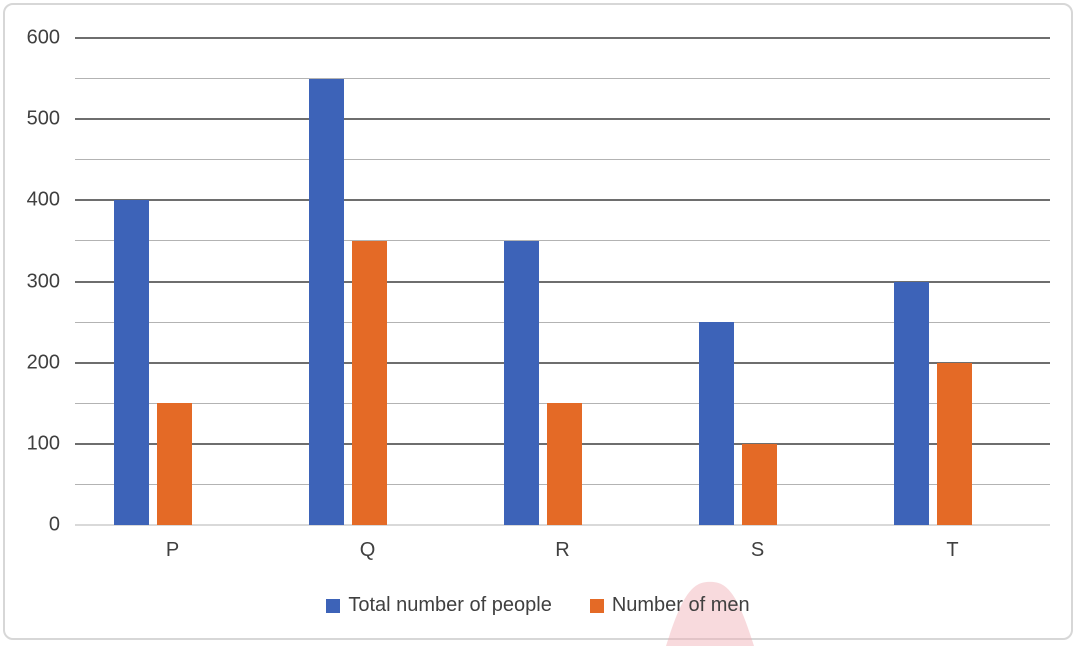 Image resolution: width=1080 pixels, height=646 pixels. Describe the element at coordinates (367, 550) in the screenshot. I see `x-tick-label: Q` at that location.